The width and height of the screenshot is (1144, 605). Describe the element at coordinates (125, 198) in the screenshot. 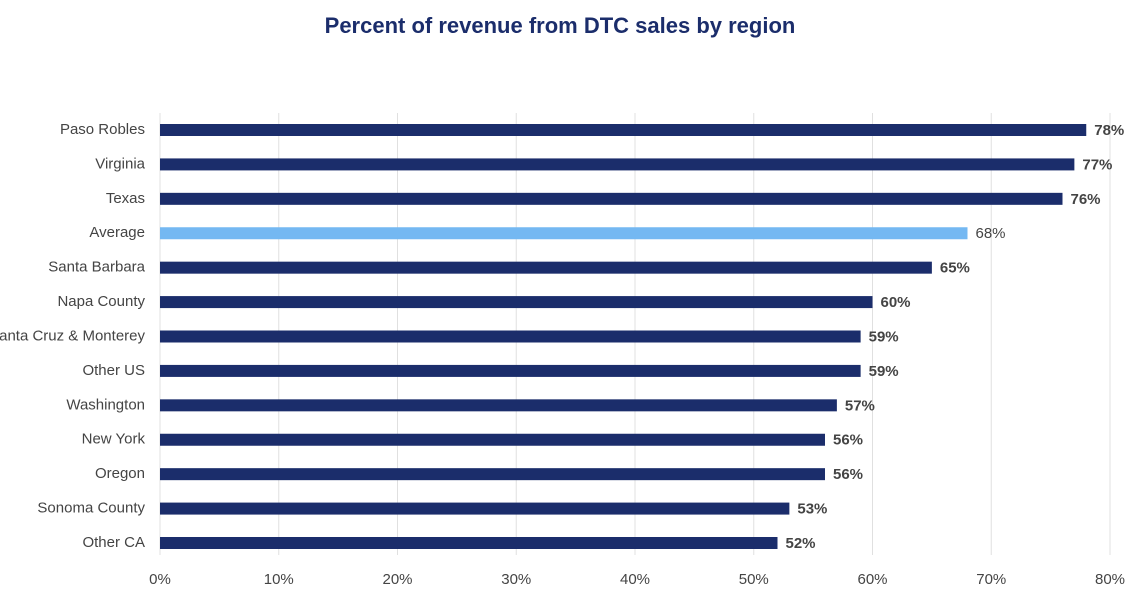

I see `y-tick-label: Texas` at that location.